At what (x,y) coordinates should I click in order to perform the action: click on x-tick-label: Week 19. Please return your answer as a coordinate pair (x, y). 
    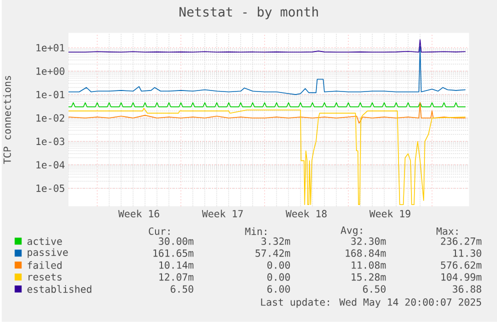
    Looking at the image, I should click on (389, 214).